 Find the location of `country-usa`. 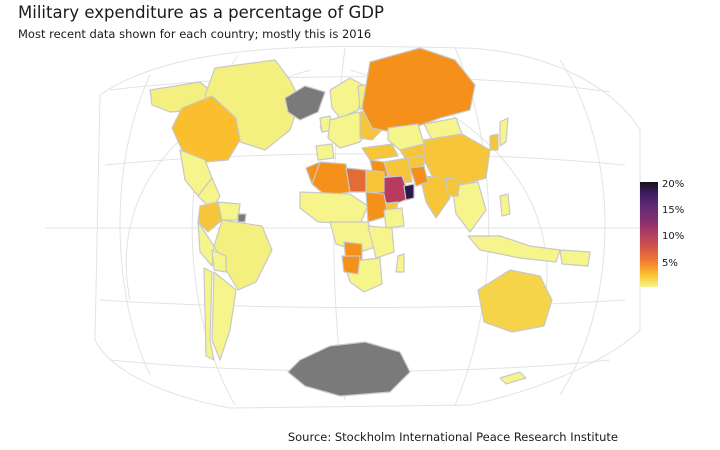

country-usa is located at coordinates (206, 129).